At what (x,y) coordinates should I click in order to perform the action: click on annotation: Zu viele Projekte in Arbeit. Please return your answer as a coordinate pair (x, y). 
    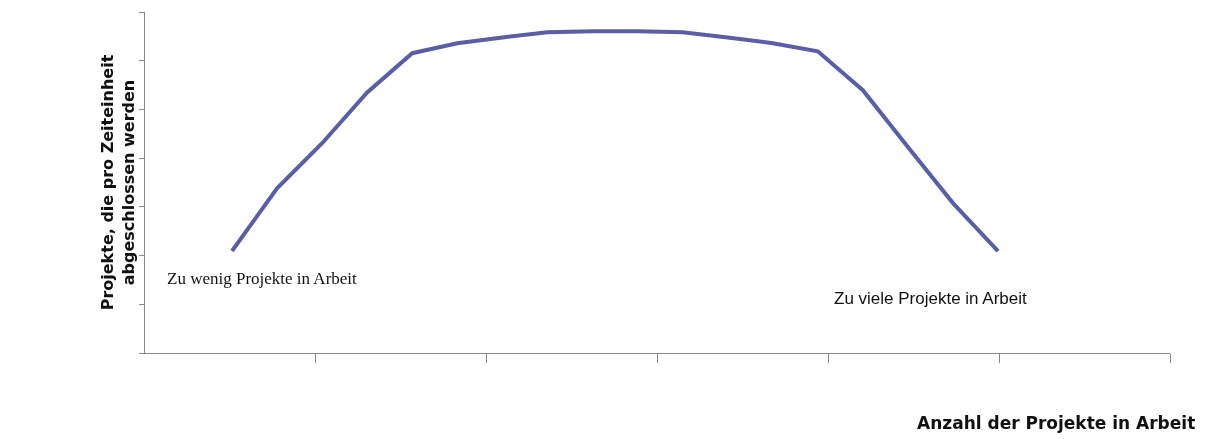
    Looking at the image, I should click on (931, 298).